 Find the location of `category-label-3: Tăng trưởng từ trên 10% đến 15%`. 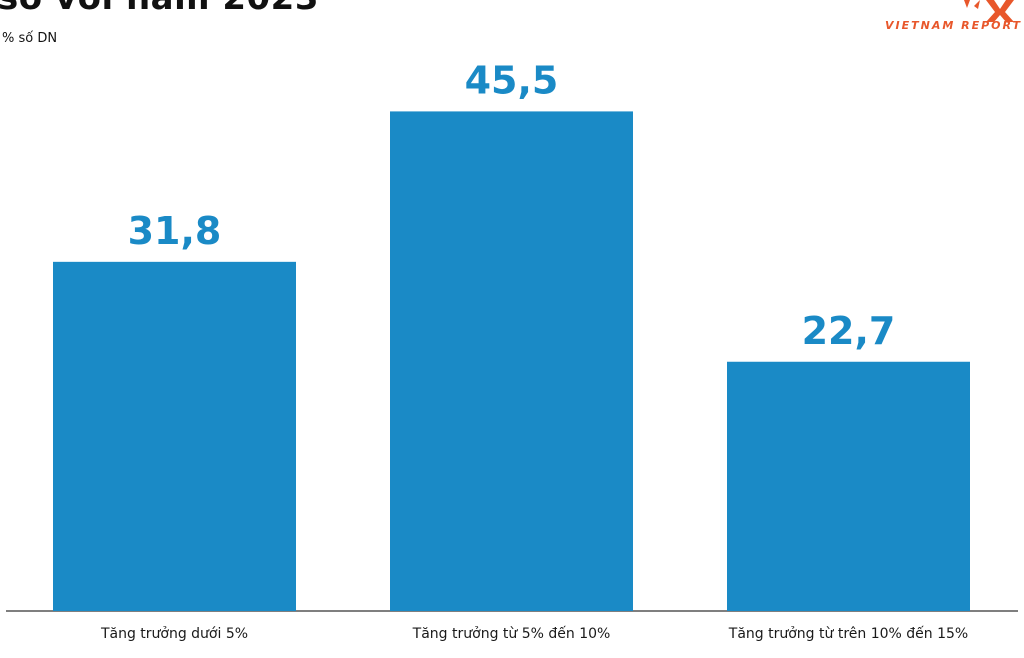

category-label-3: Tăng trưởng từ trên 10% đến 15% is located at coordinates (848, 633).